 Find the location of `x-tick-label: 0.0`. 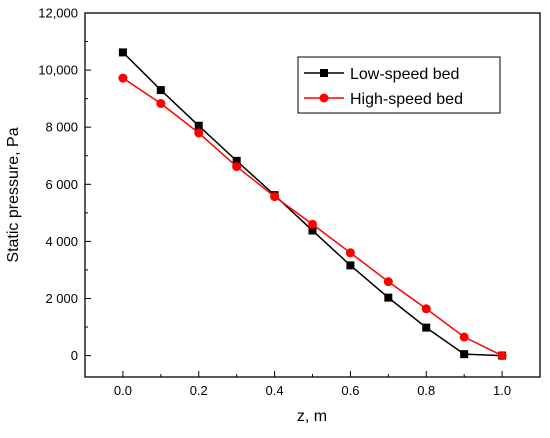

x-tick-label: 0.0 is located at coordinates (123, 390).